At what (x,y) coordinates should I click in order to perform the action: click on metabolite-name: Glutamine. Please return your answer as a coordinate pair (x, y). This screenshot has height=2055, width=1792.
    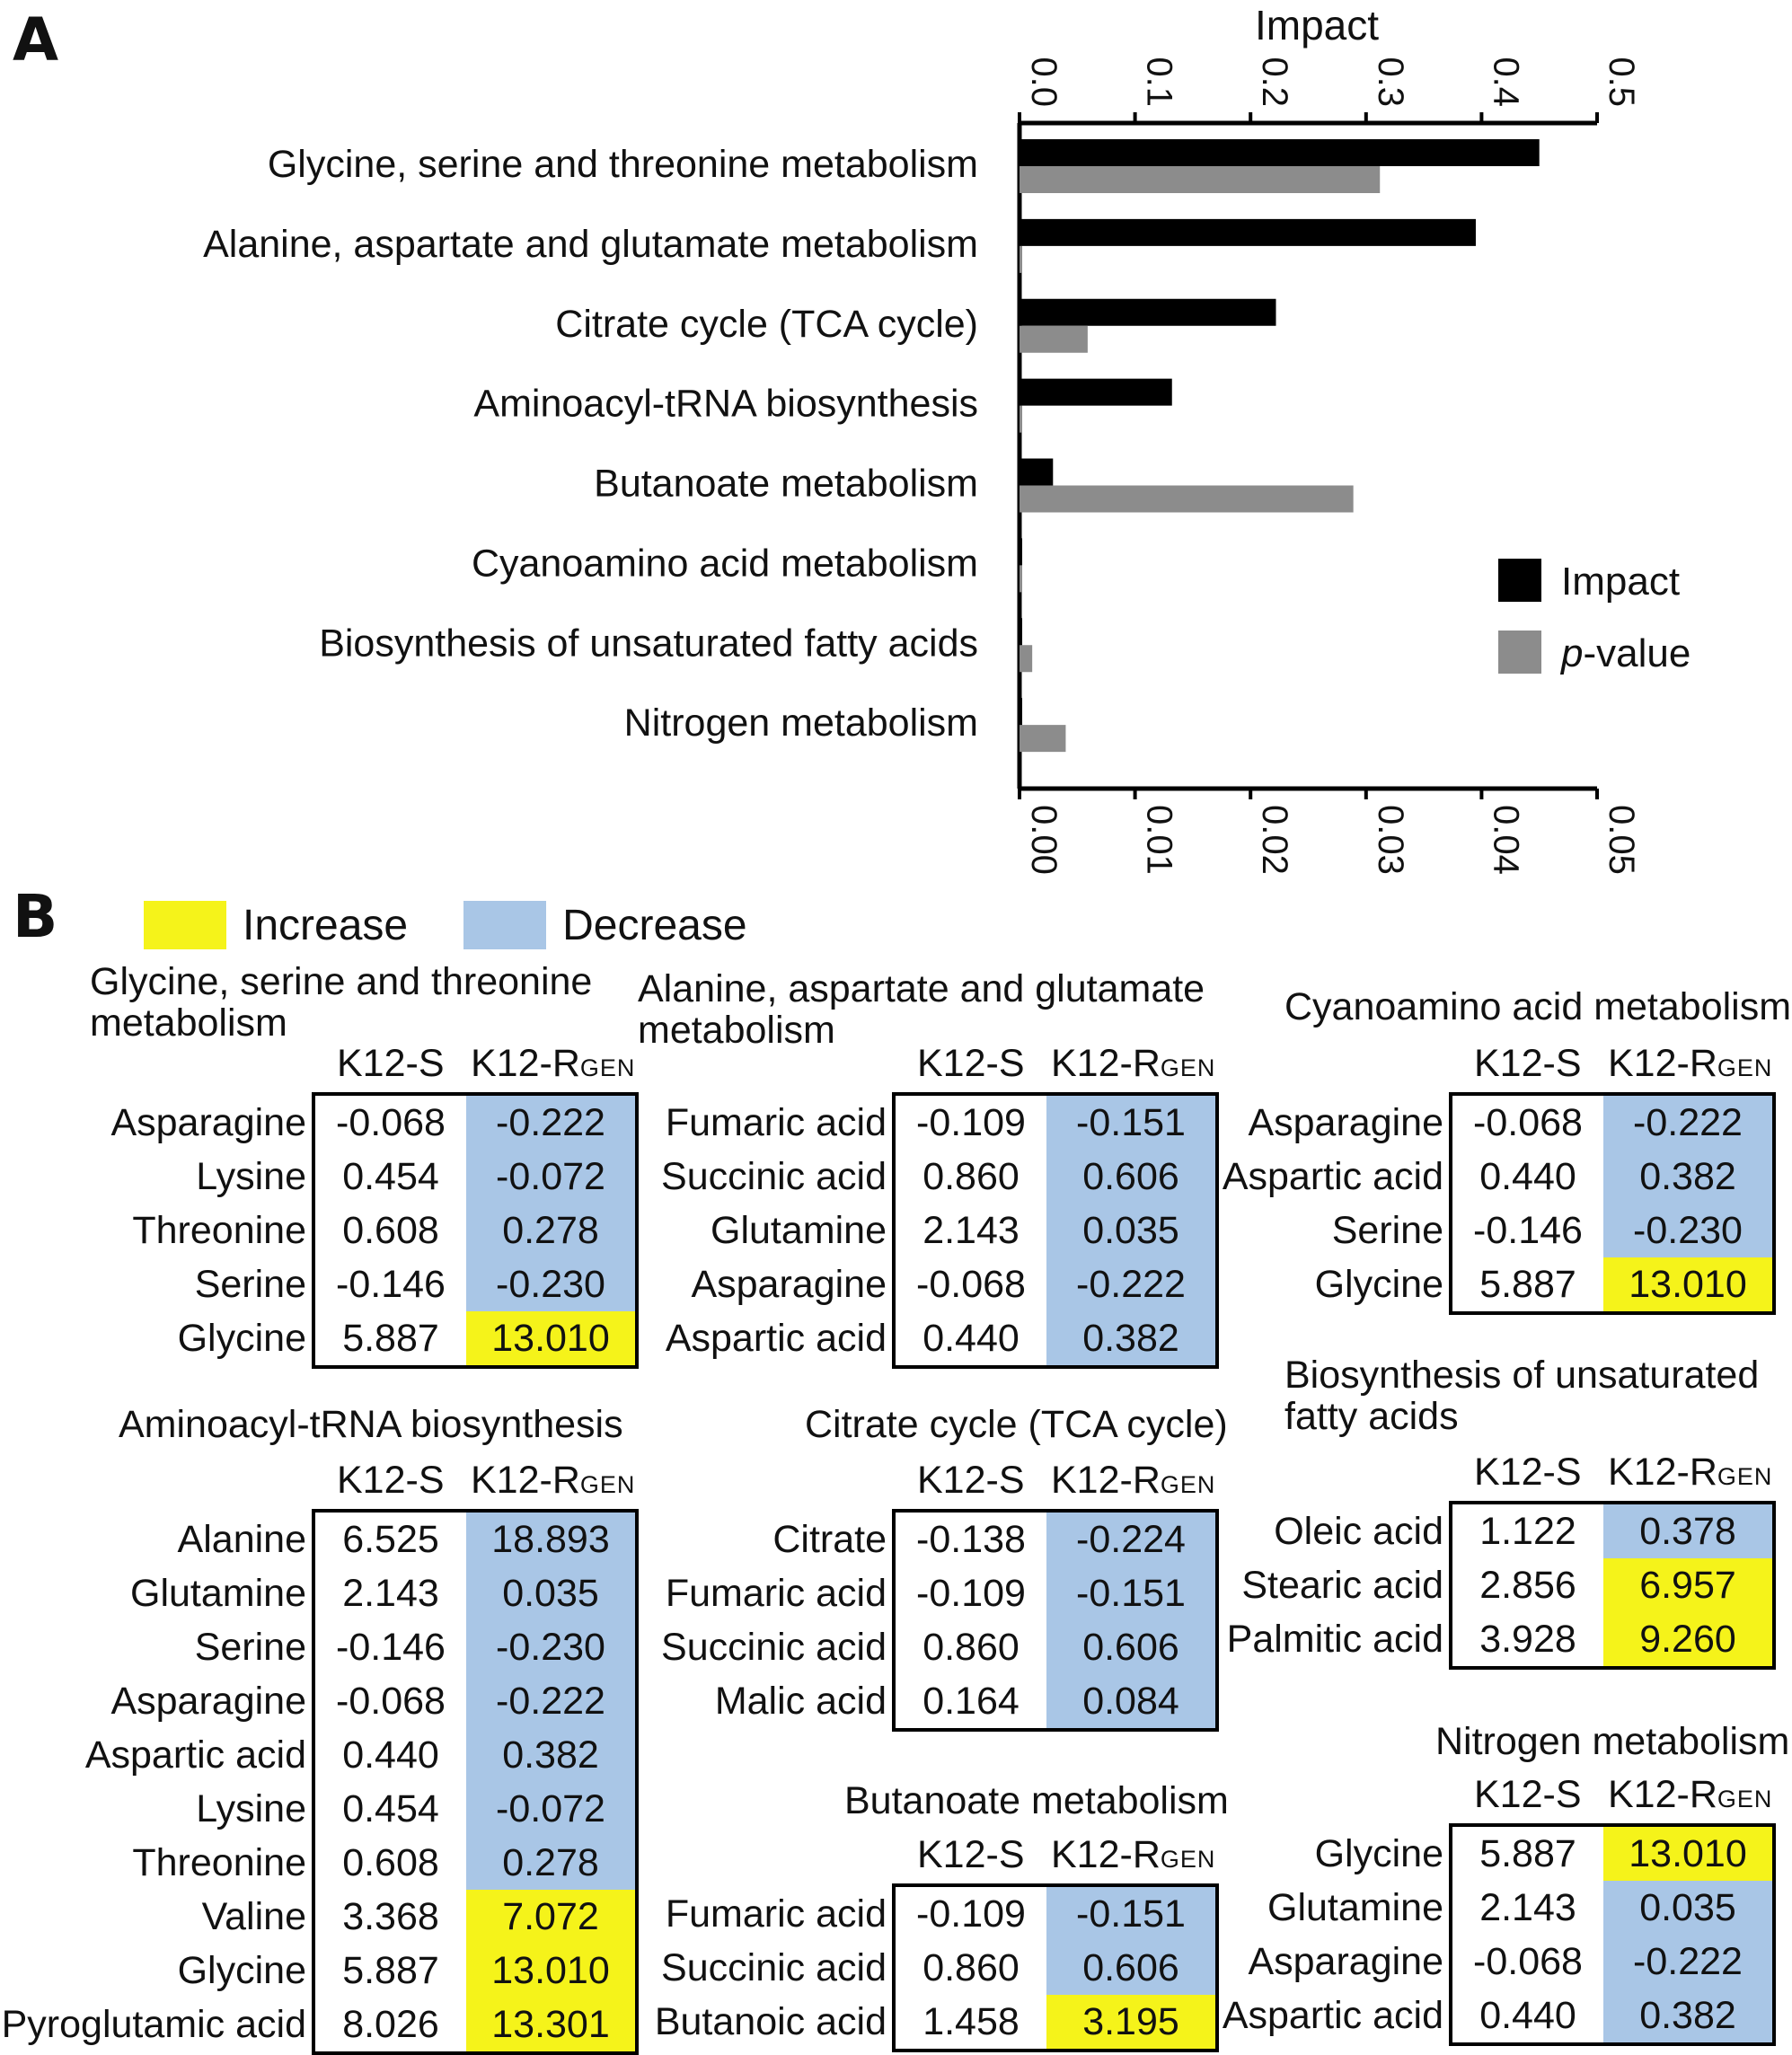
    Looking at the image, I should click on (218, 1593).